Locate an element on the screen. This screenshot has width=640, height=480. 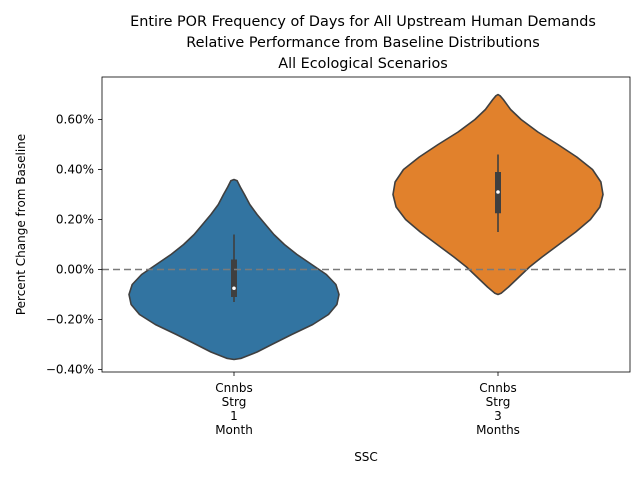
y-tick-label-4: 0.20% is located at coordinates (75, 220).